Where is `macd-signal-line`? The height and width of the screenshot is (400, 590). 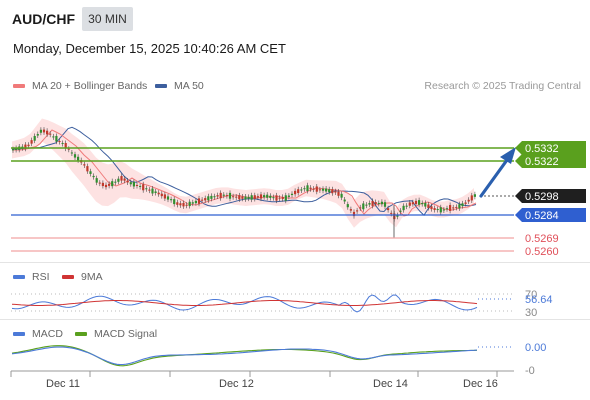
macd-signal-line is located at coordinates (244, 356).